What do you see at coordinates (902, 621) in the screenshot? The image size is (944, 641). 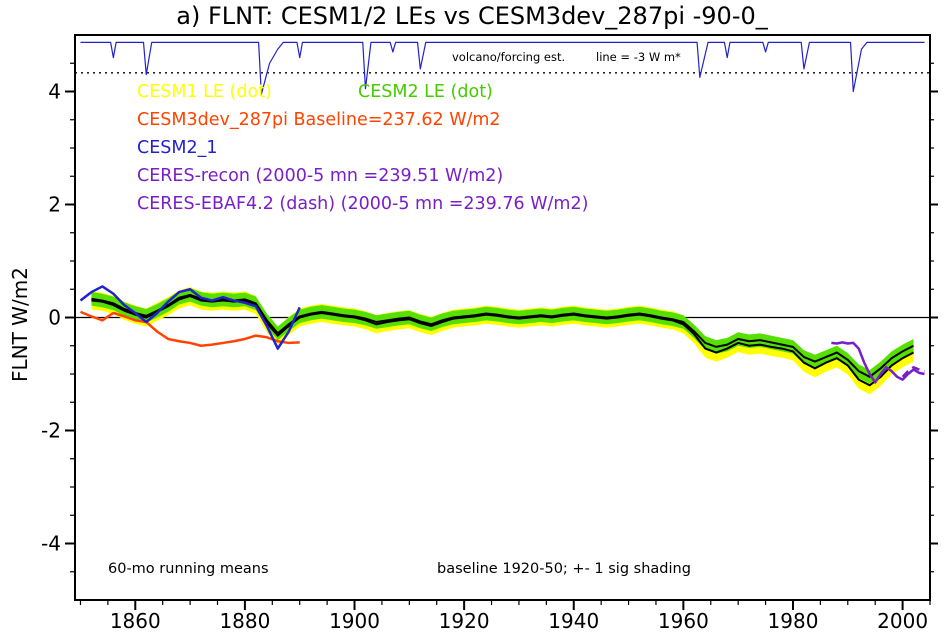 I see `svg-text: 2000` at bounding box center [902, 621].